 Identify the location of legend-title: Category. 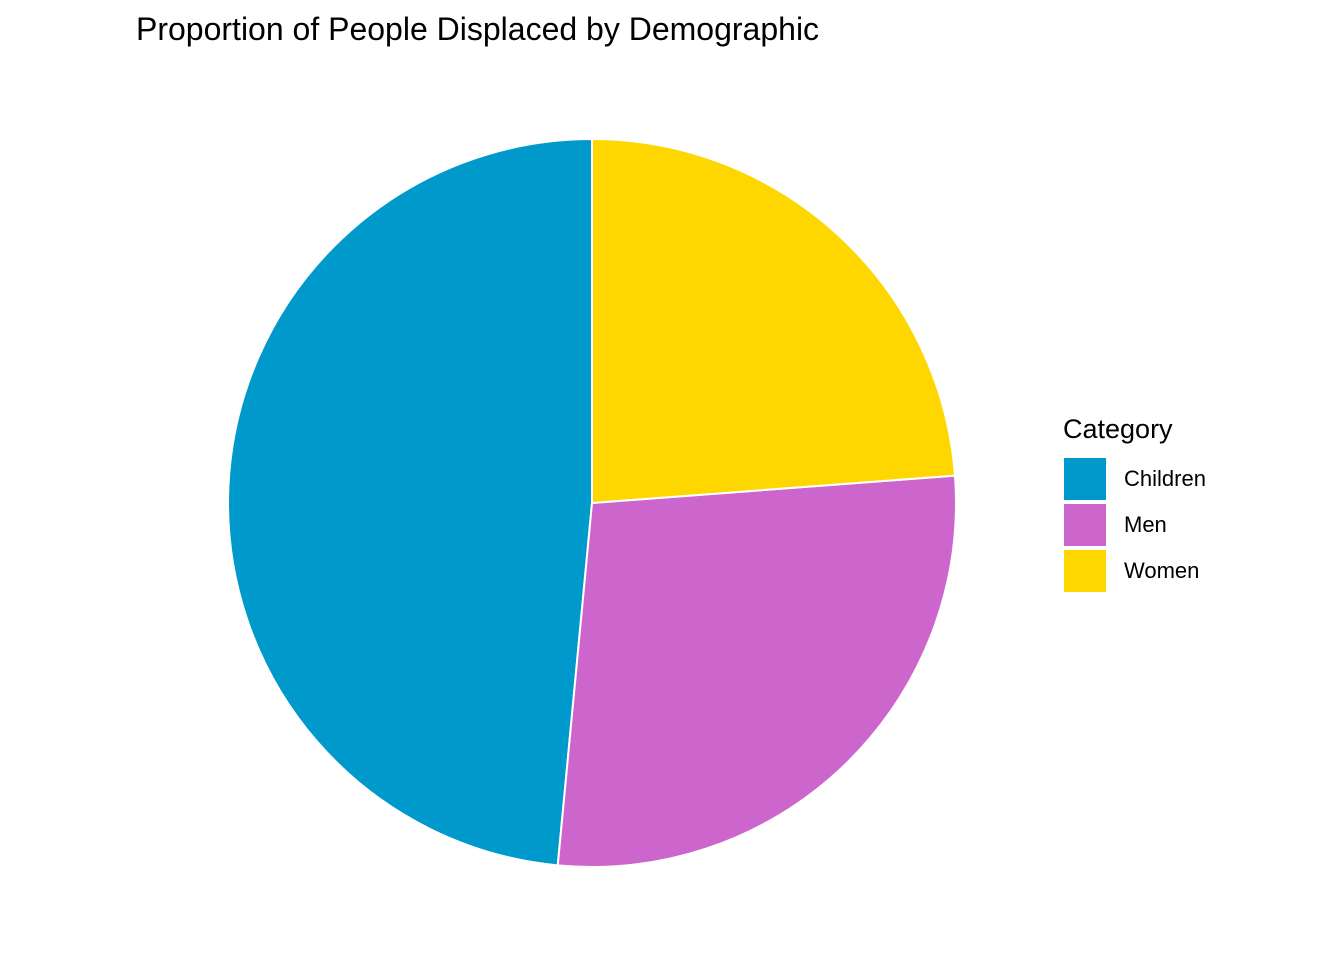
(1118, 429).